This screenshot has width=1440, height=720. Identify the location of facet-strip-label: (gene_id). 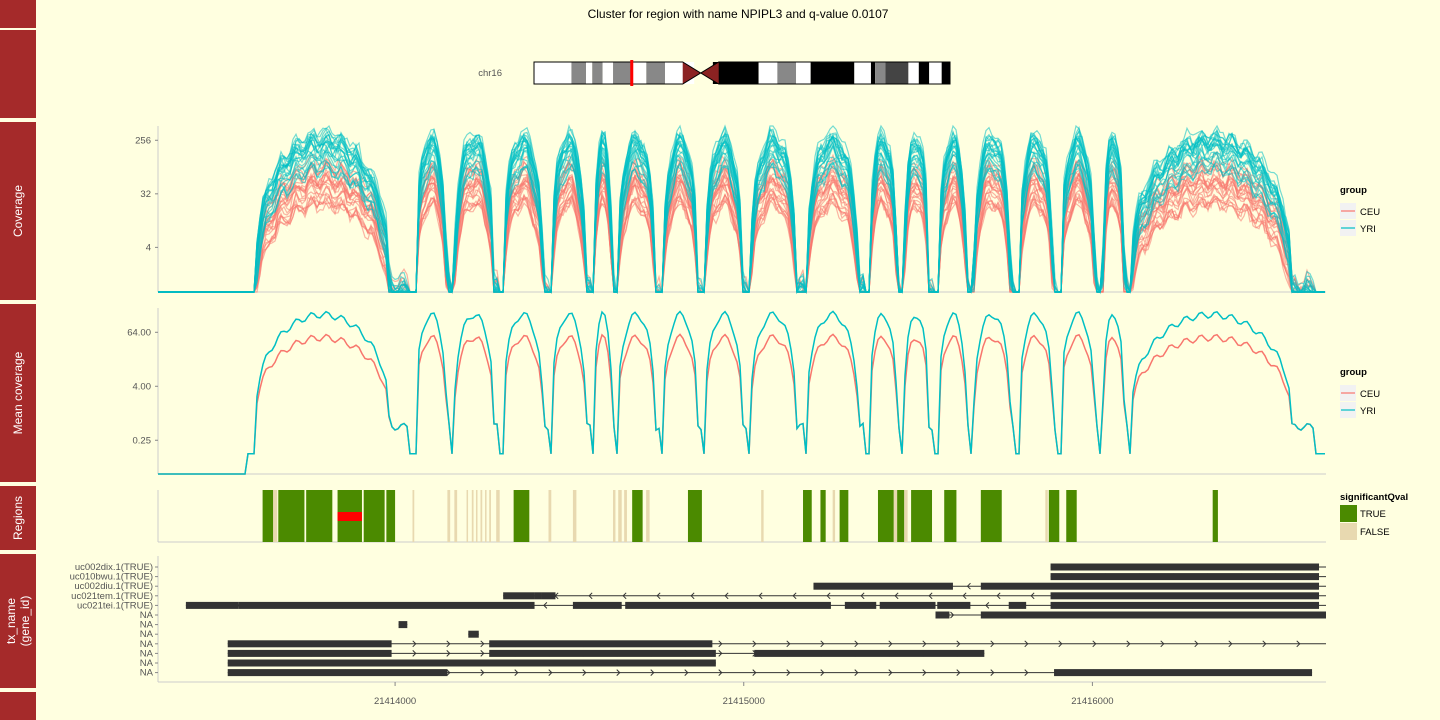
(25, 621).